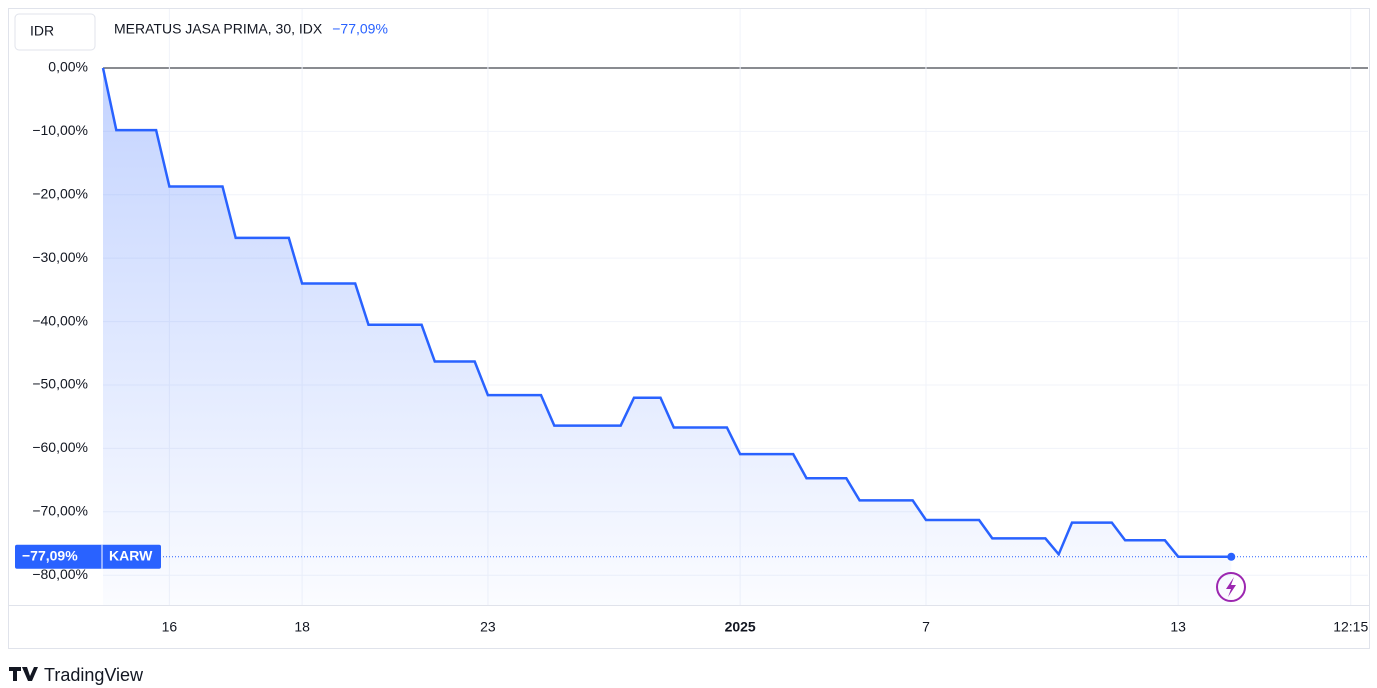  I want to click on x-tick-label: 7, so click(926, 627).